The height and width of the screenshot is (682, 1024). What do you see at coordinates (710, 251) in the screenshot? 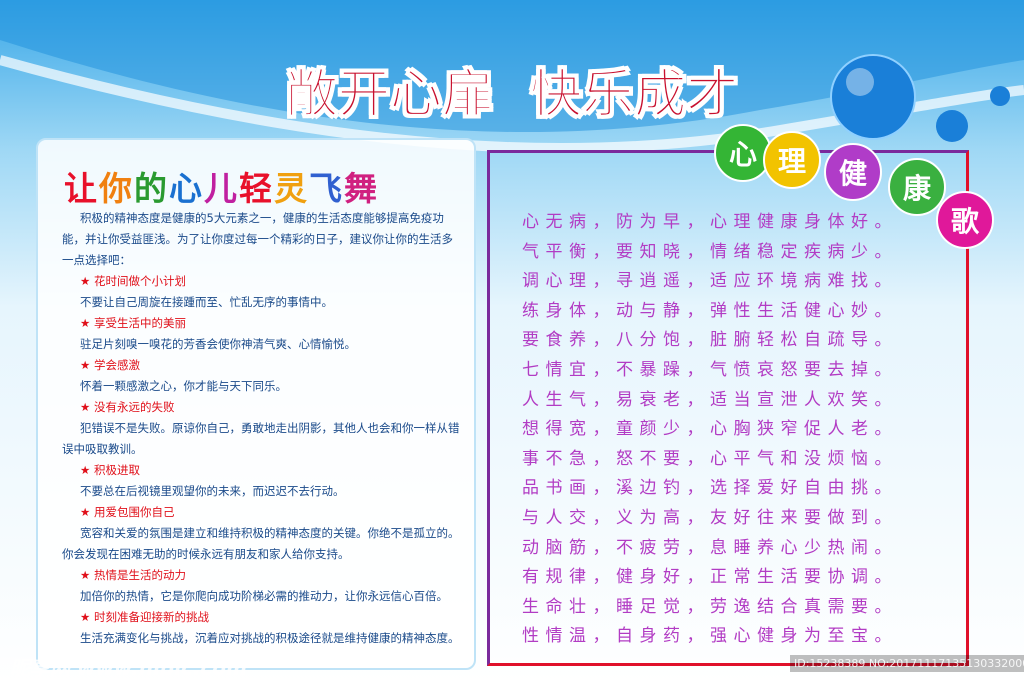
I see `poem-line: 气平衡，要知晓，情绪稳定疾病少。` at bounding box center [710, 251].